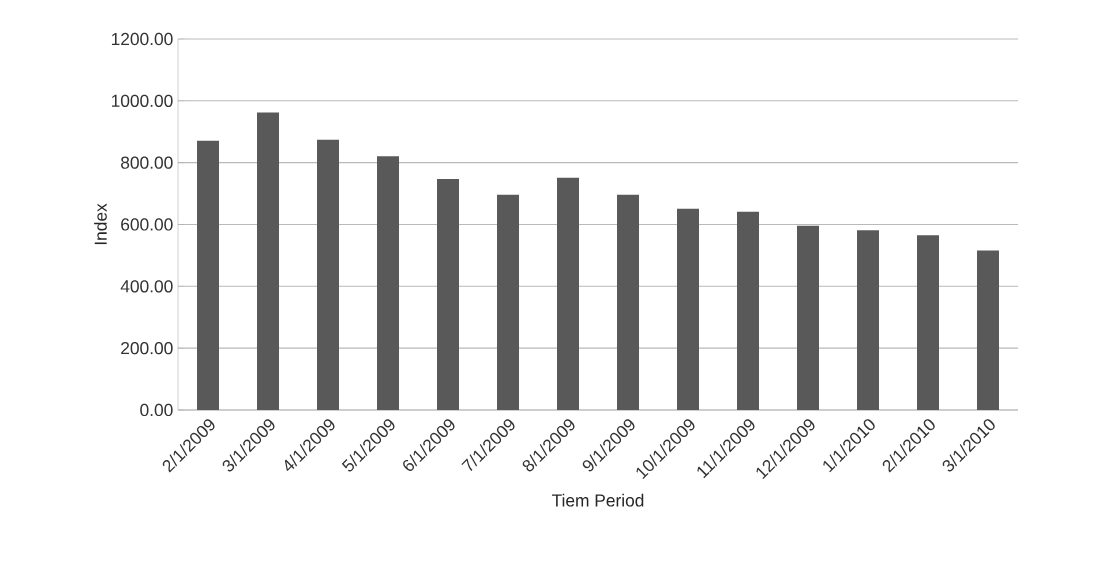  Describe the element at coordinates (156, 410) in the screenshot. I see `y-tick-label: 0.00` at that location.